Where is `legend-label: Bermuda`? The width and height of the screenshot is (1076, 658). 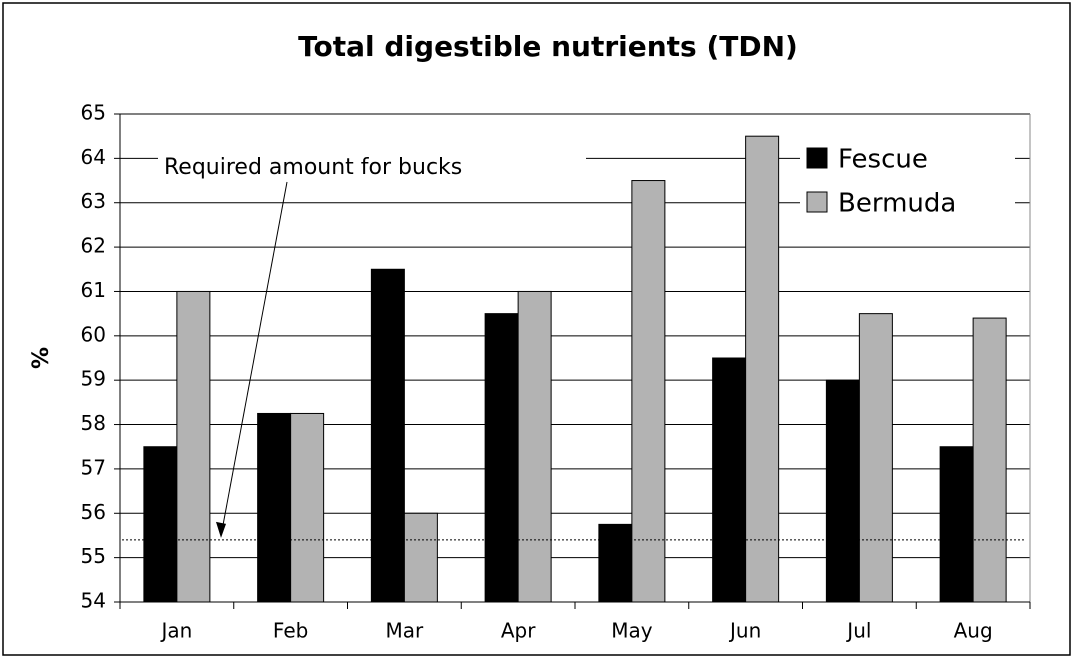 legend-label: Bermuda is located at coordinates (897, 204).